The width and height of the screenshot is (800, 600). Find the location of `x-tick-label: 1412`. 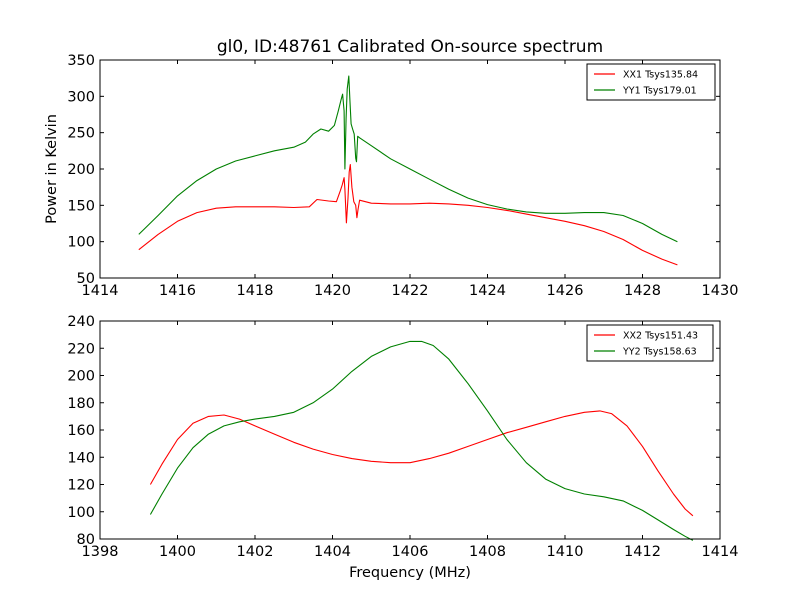

x-tick-label: 1412 is located at coordinates (642, 552).